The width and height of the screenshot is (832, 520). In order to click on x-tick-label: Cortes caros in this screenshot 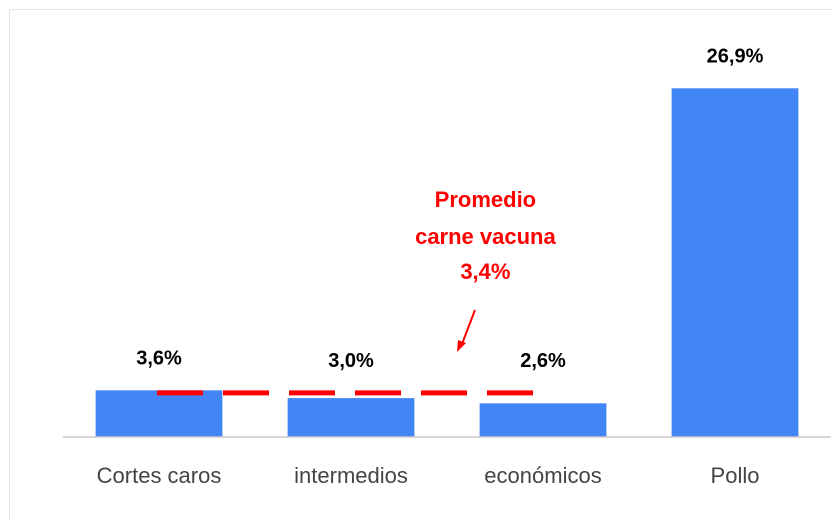, I will do `click(159, 475)`.